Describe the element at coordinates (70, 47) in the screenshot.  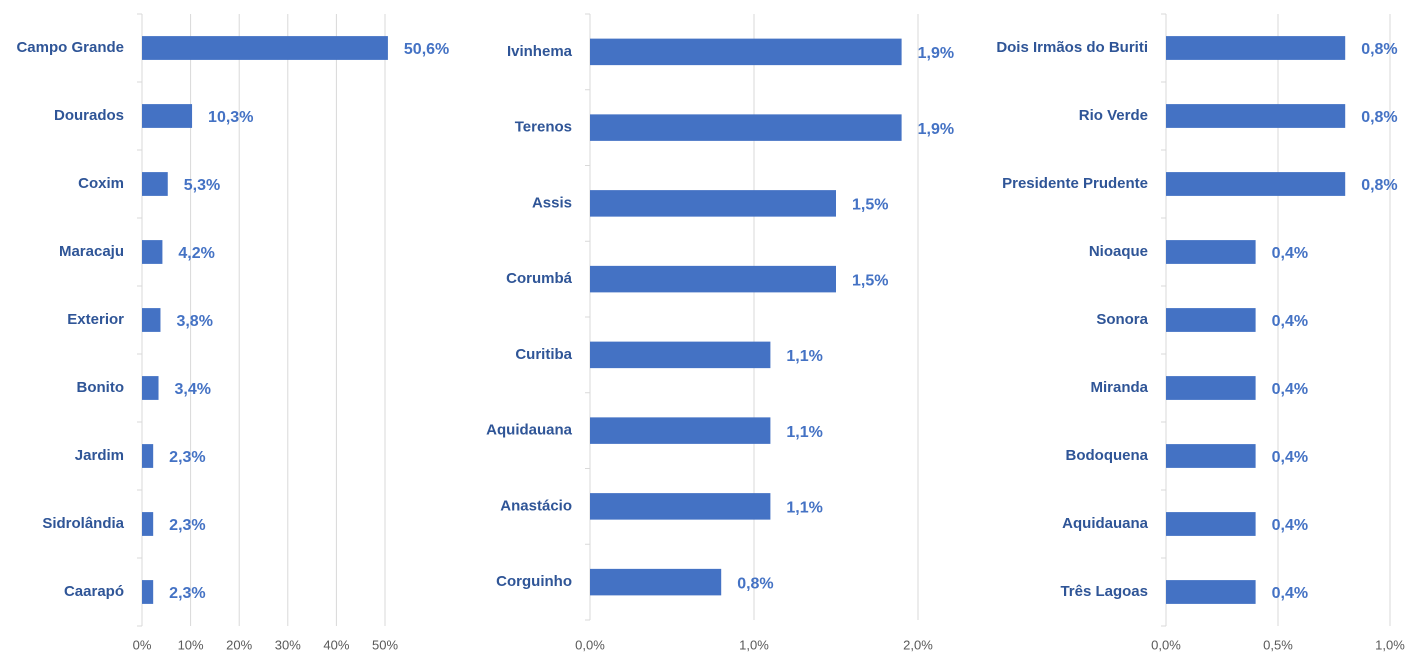
I see `category-label: Campo Grande` at that location.